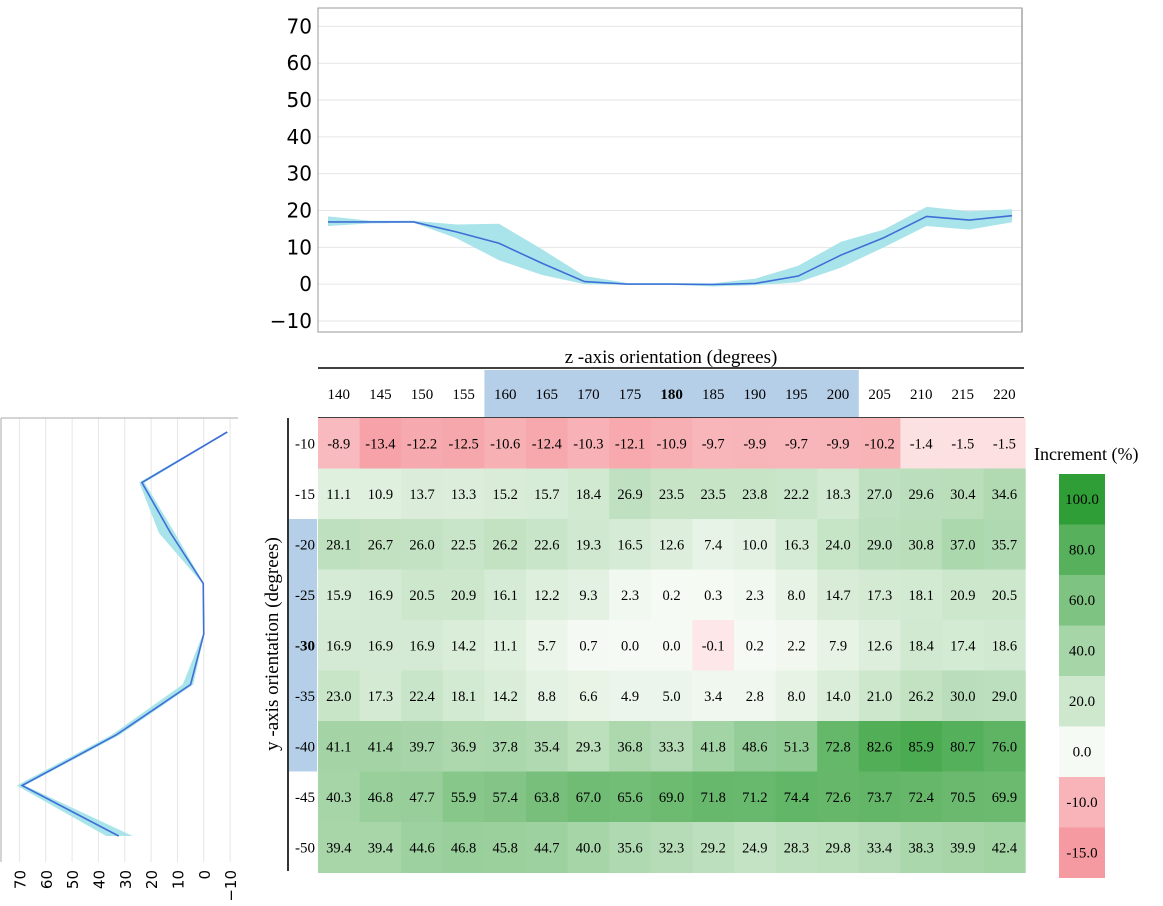 The image size is (1163, 906). I want to click on heatmap-cell-value: 22.2, so click(796, 495).